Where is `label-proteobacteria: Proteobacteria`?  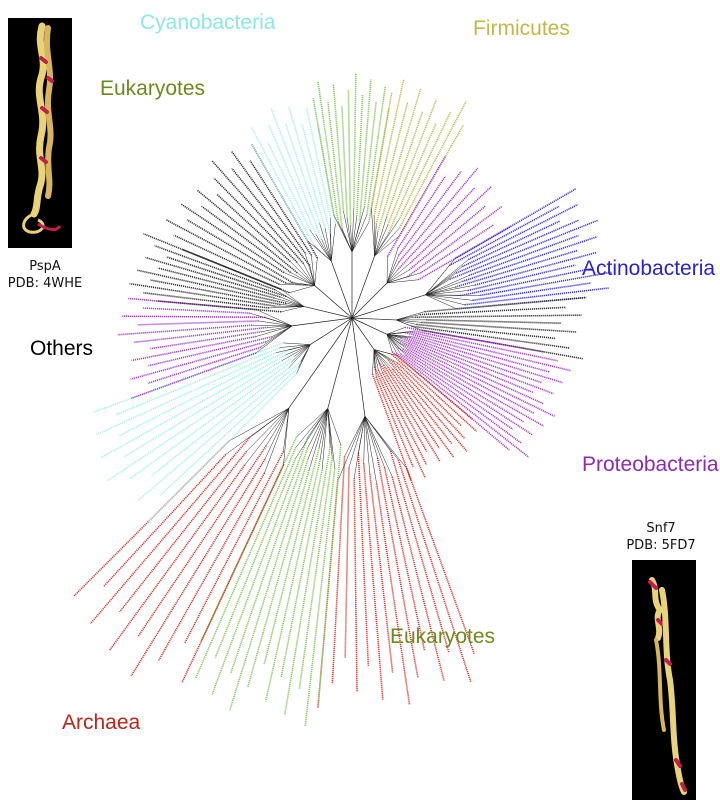
label-proteobacteria: Proteobacteria is located at coordinates (650, 464).